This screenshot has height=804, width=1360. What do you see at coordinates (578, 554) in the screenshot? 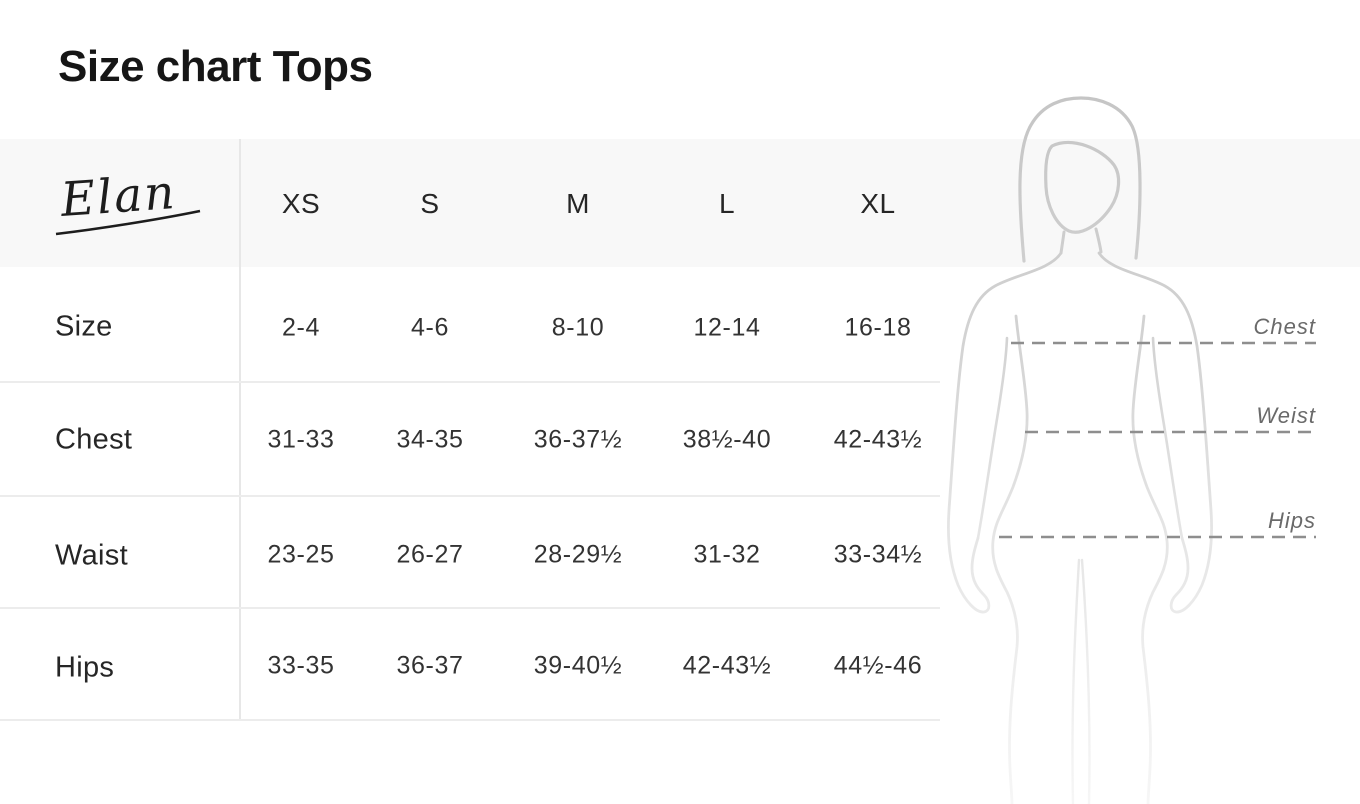
I see `table-cell-waist-m: 28-29½` at bounding box center [578, 554].